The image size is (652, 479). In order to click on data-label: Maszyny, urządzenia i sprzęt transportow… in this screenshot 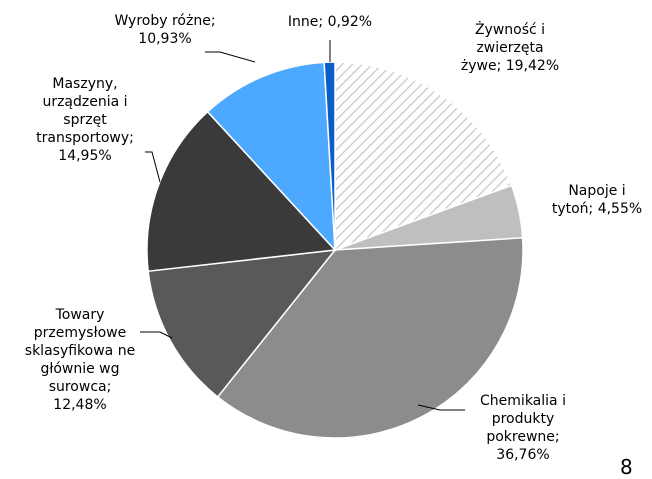, I will do `click(85, 120)`.